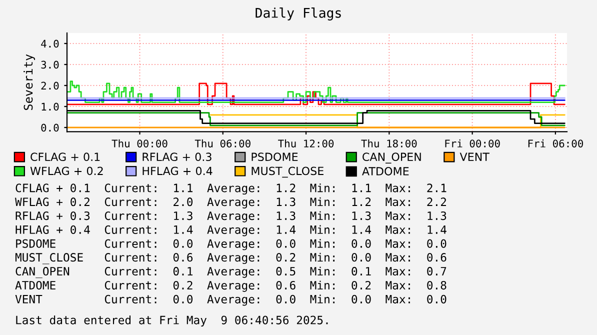 This screenshot has width=597, height=335. Describe the element at coordinates (177, 157) in the screenshot. I see `legend-label: RFLAG + 0.3` at that location.